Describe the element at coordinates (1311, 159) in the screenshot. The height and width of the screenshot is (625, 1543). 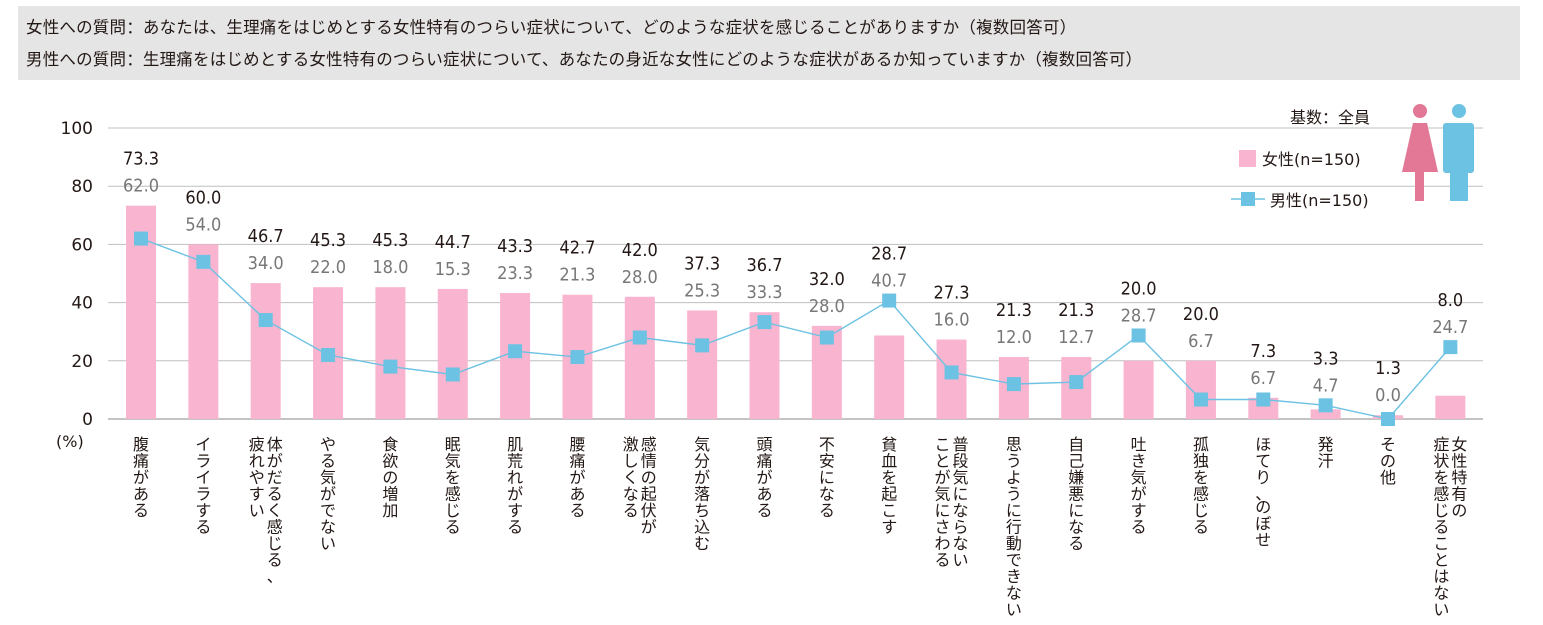
I see `legend-label-female: 女性(n=150)` at that location.